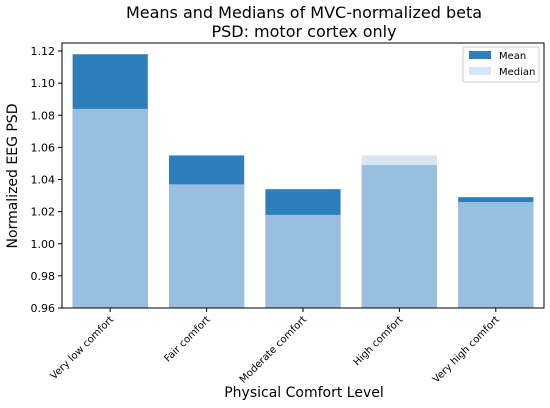 This screenshot has width=550, height=408. I want to click on x-tick-label-4: Very high comfort, so click(466, 349).